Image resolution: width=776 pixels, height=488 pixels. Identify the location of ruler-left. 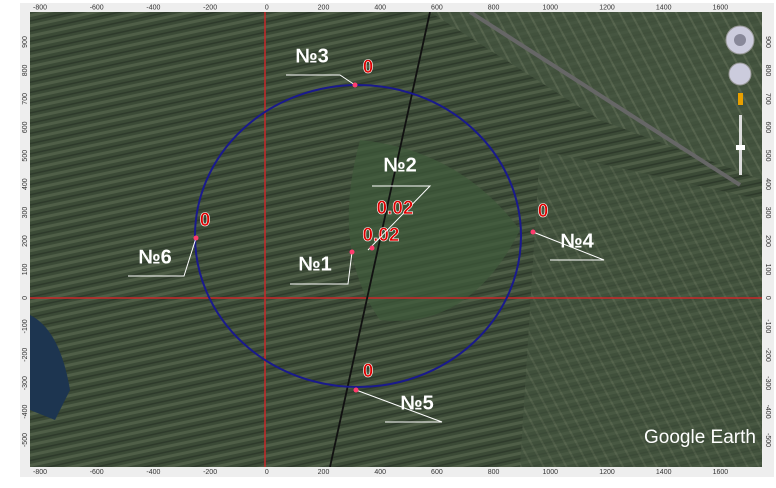
(25, 240).